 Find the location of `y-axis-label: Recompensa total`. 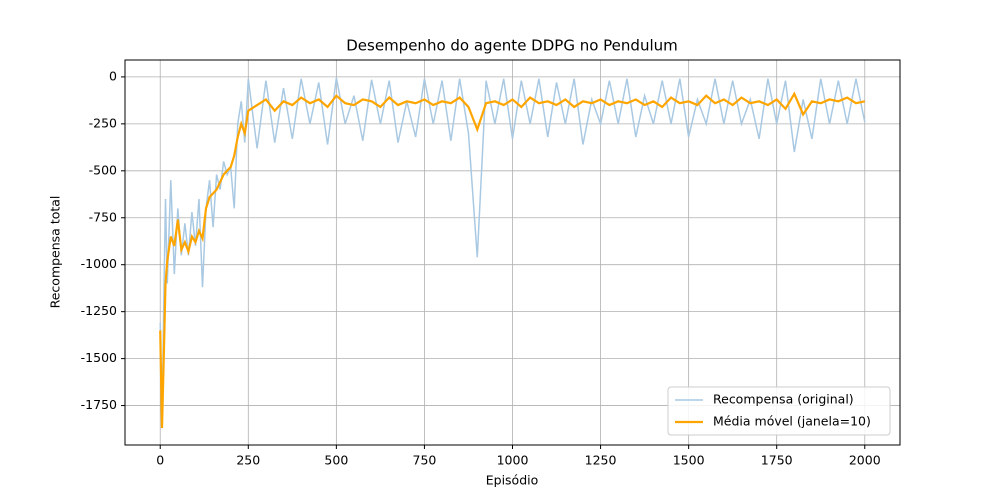

y-axis-label: Recompensa total is located at coordinates (55, 252).